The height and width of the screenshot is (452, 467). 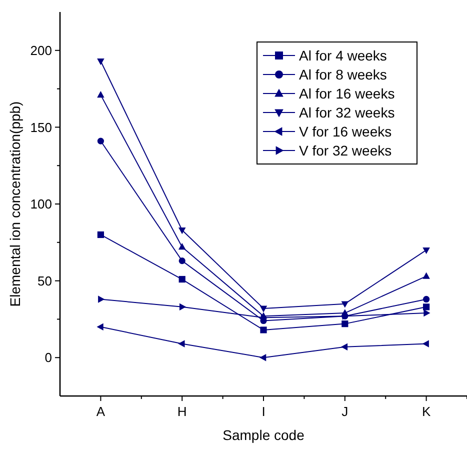 I want to click on y-axis-title: Elemental ion concentration(ppb), so click(x=15, y=204).